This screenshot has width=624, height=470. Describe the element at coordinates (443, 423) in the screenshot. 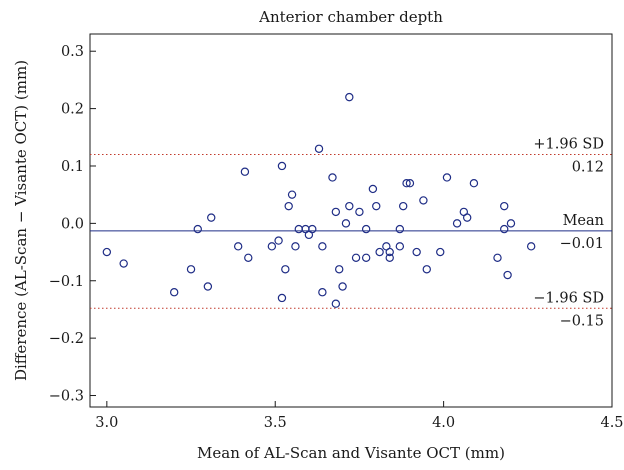

I see `x-tick-label: 4.0` at that location.